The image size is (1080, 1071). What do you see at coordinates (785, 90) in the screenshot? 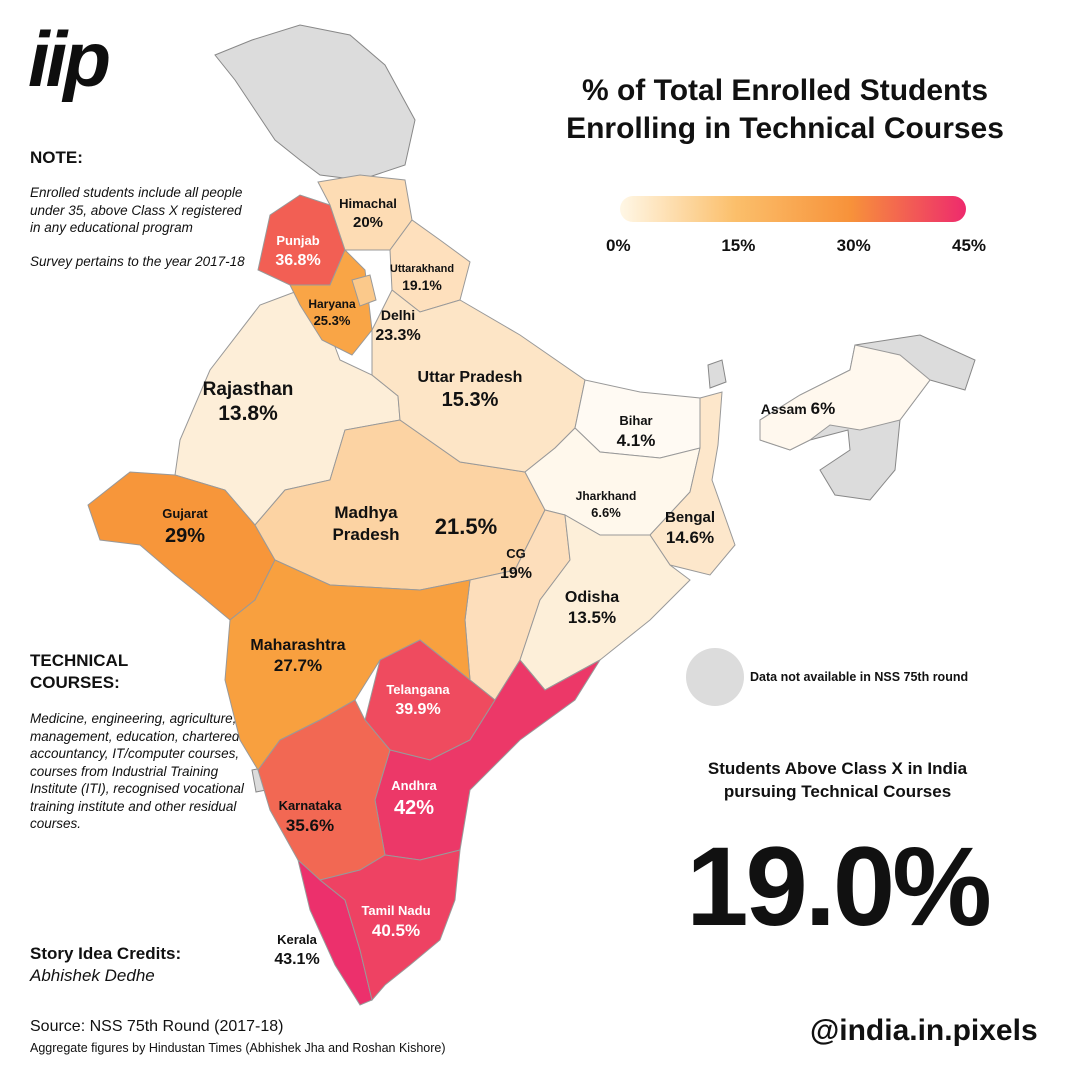
I see `title-line-1: % of Total Enrolled Students` at bounding box center [785, 90].